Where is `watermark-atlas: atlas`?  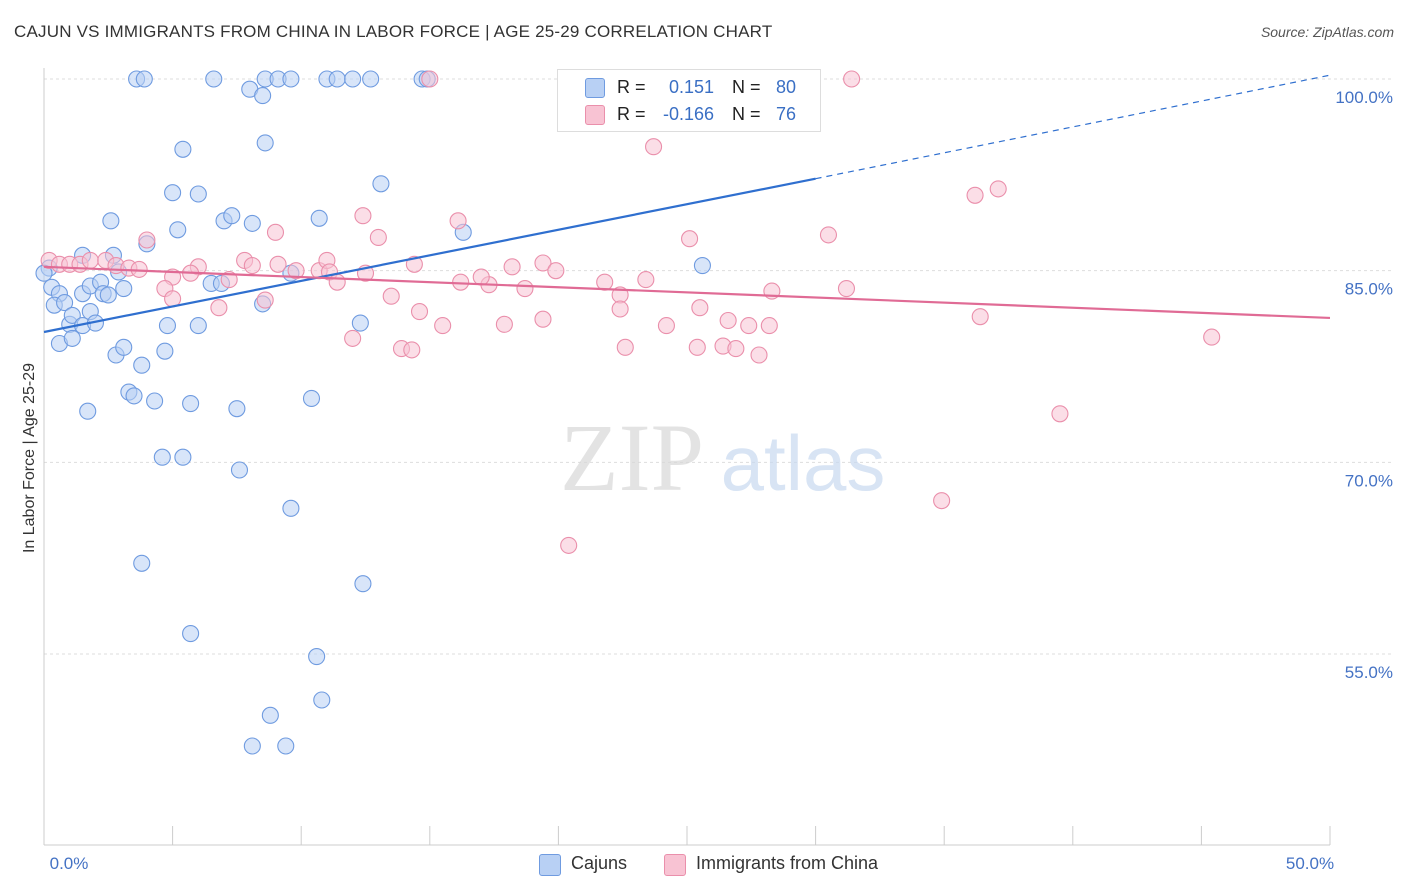 watermark-atlas: atlas is located at coordinates (803, 463).